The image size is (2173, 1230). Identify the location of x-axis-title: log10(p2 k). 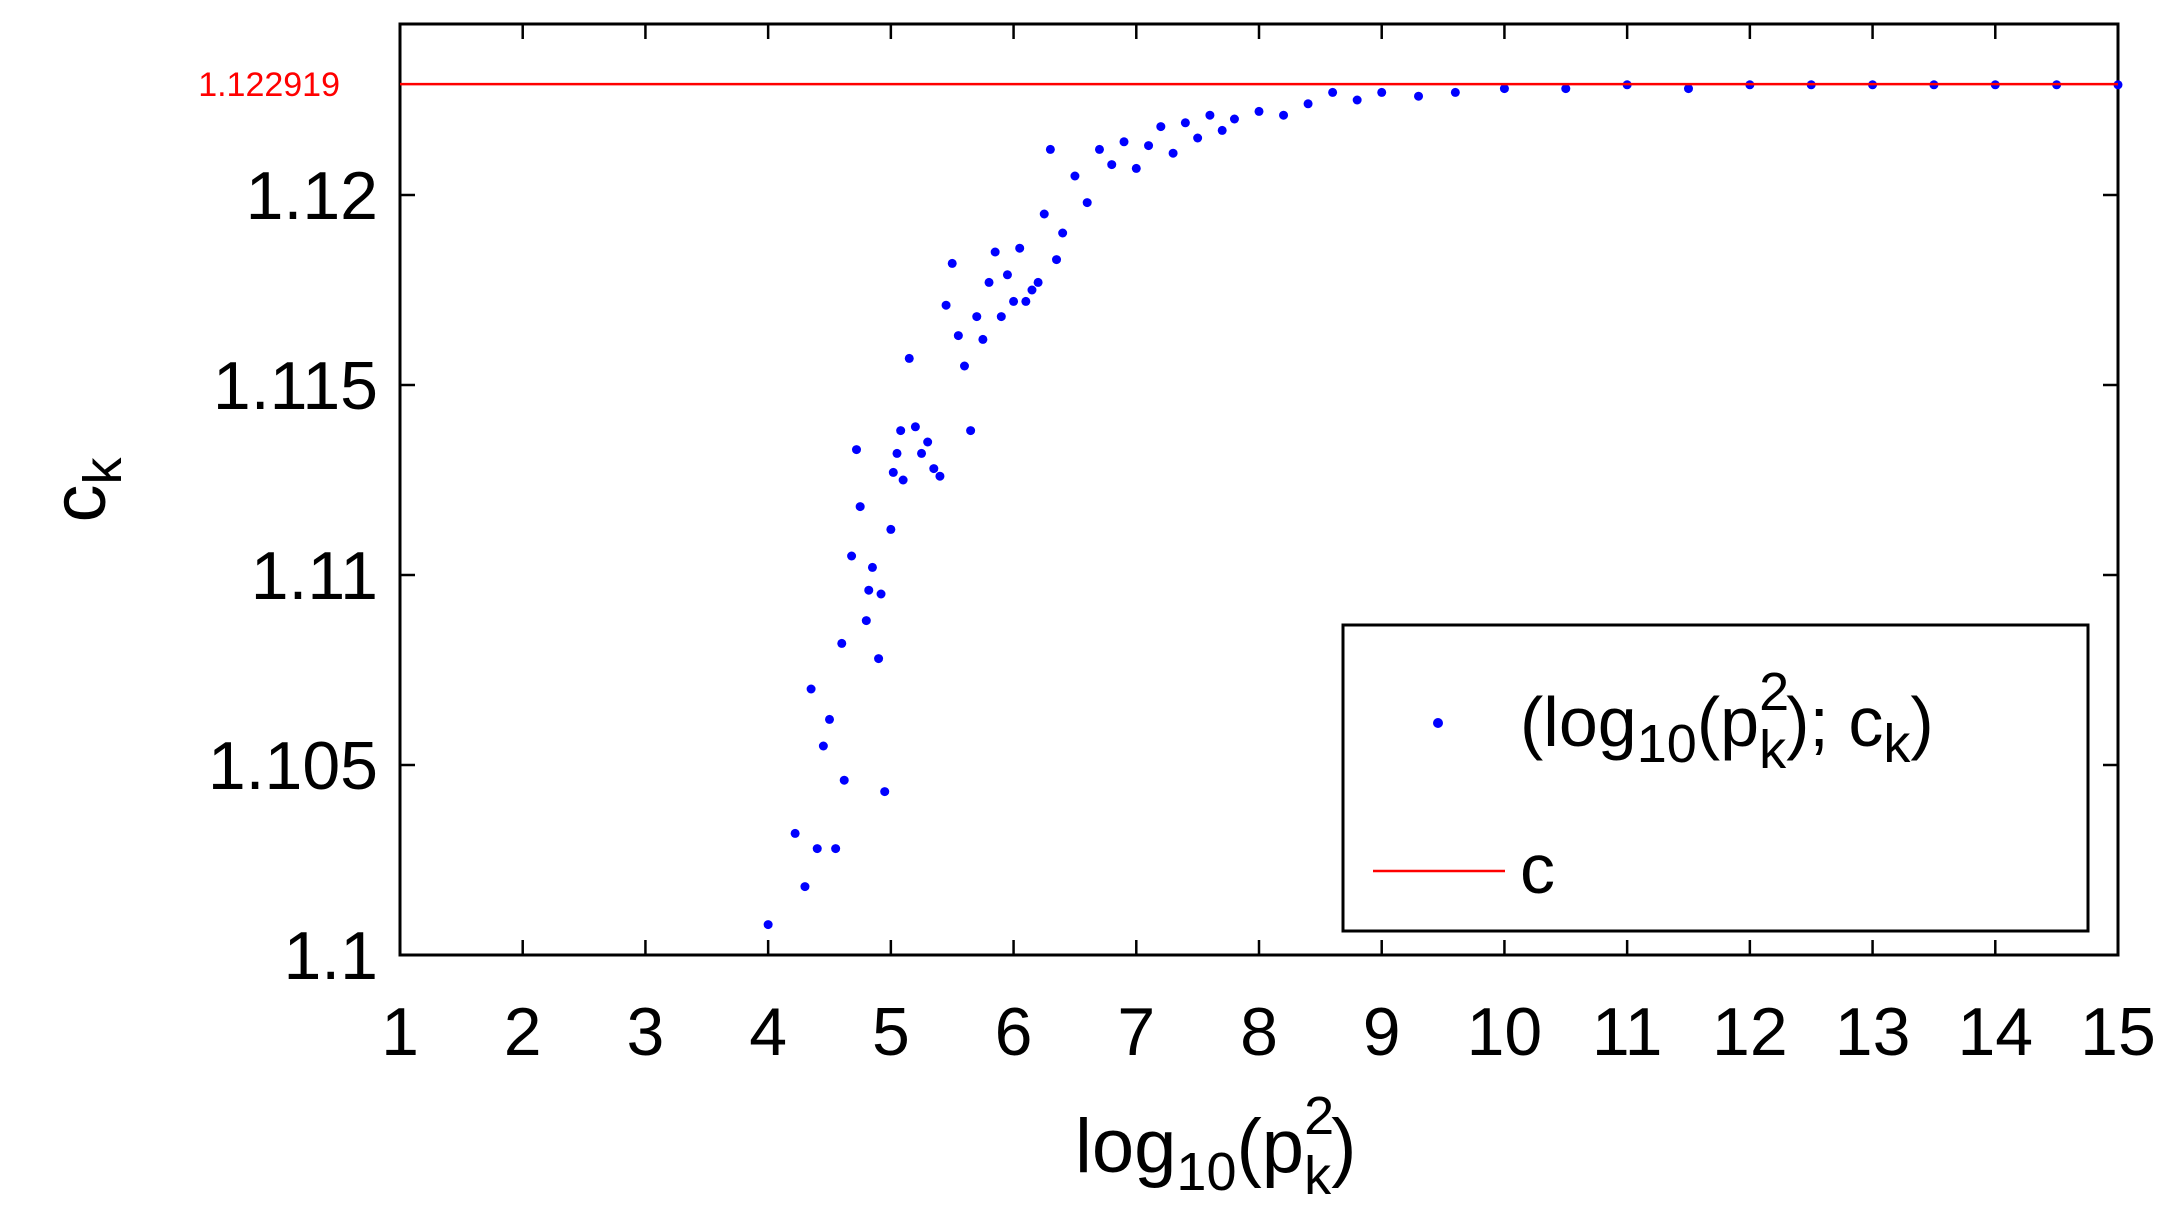
(1215, 1146).